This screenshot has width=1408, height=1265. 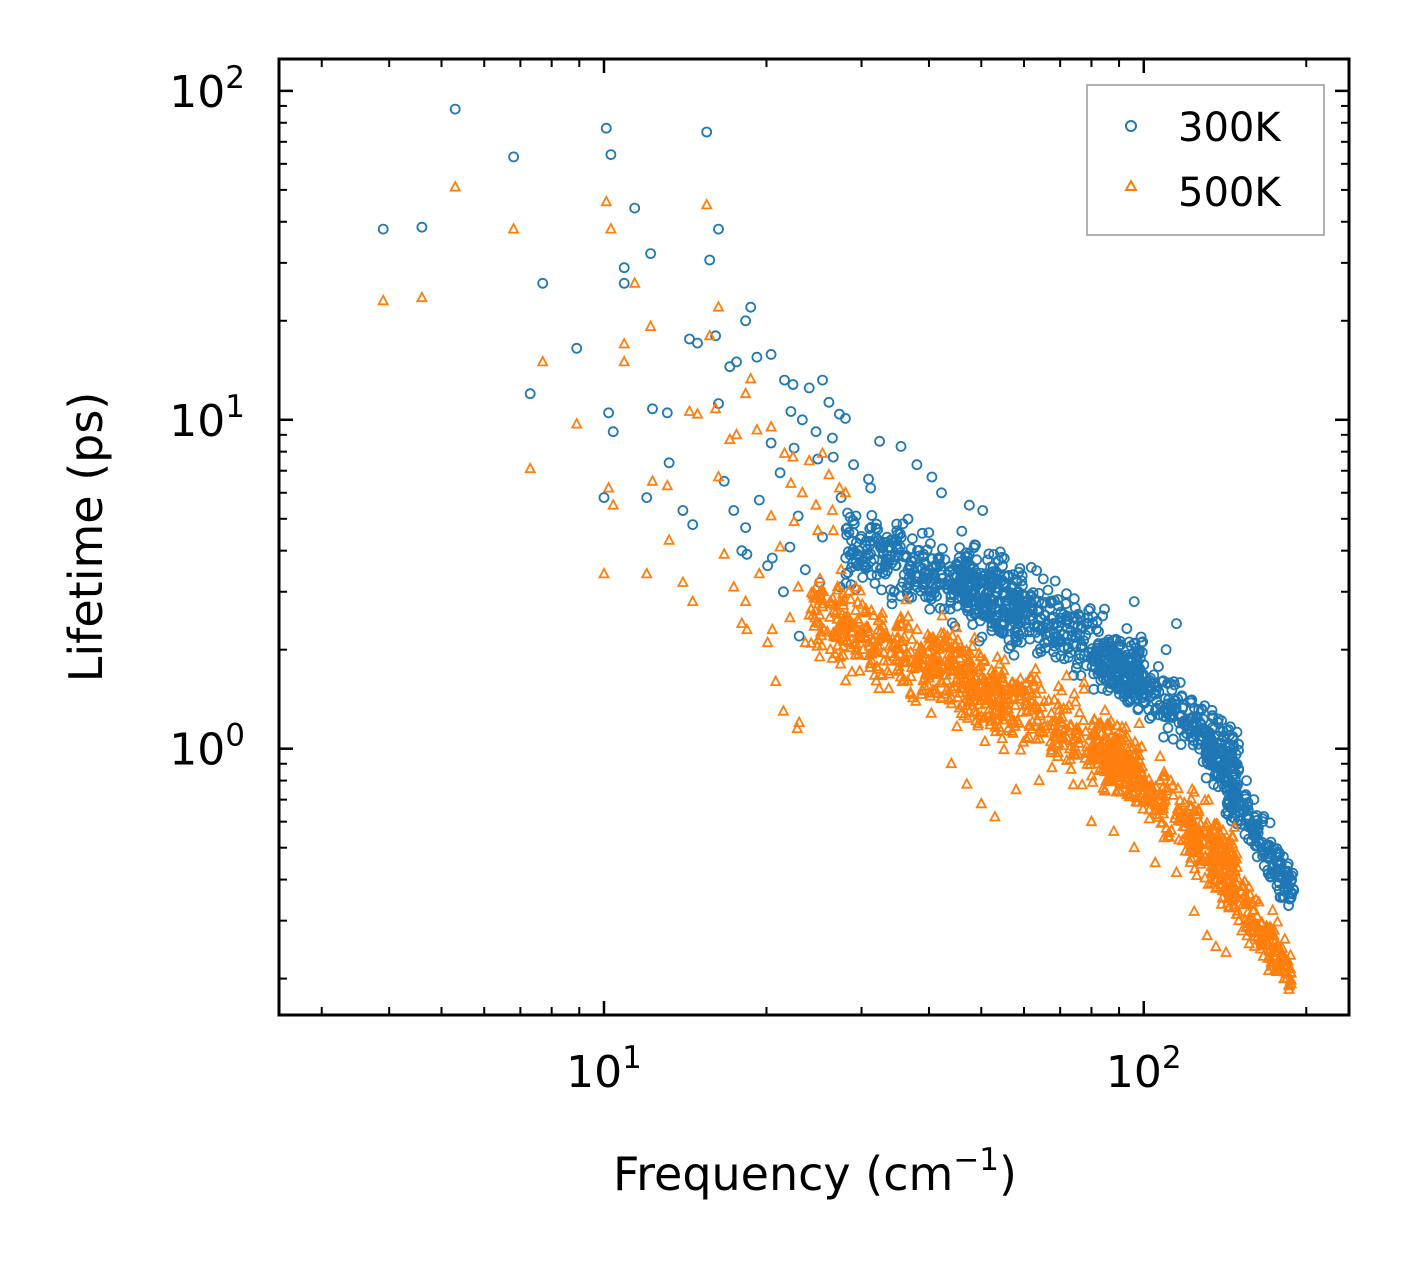 What do you see at coordinates (1131, 184) in the screenshot?
I see `legend-marker-500k` at bounding box center [1131, 184].